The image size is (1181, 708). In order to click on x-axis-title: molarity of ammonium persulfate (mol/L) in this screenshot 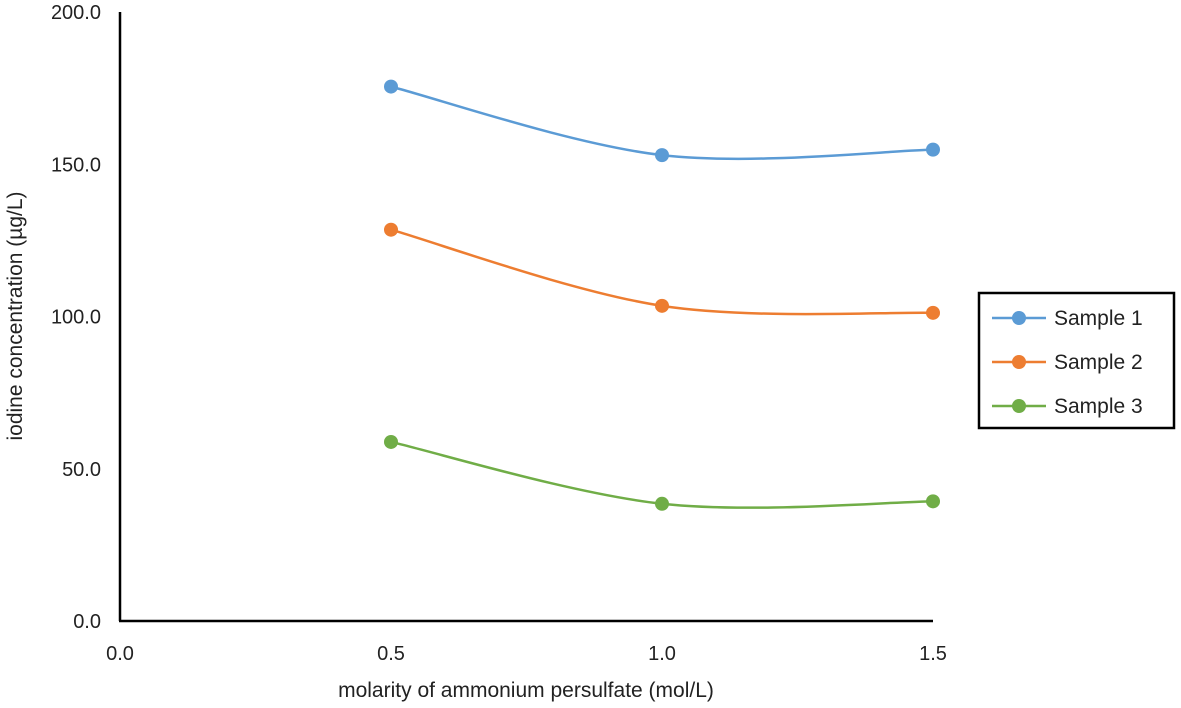, I will do `click(526, 690)`.